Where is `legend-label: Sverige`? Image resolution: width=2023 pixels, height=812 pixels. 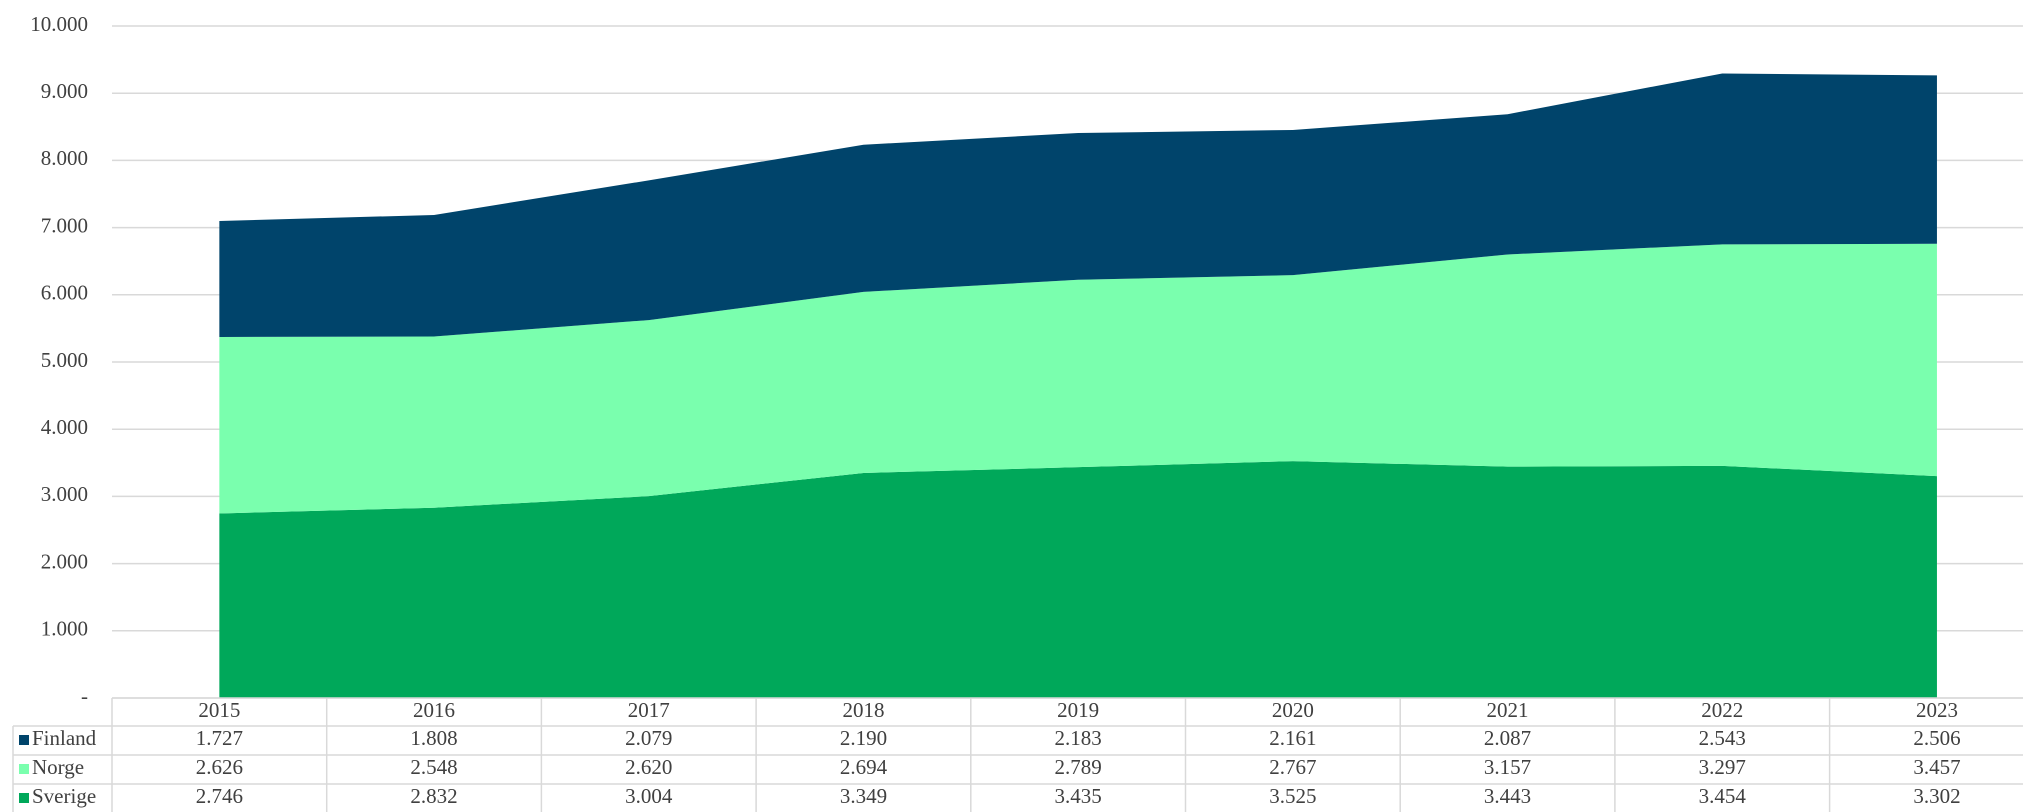
legend-label: Sverige is located at coordinates (64, 796).